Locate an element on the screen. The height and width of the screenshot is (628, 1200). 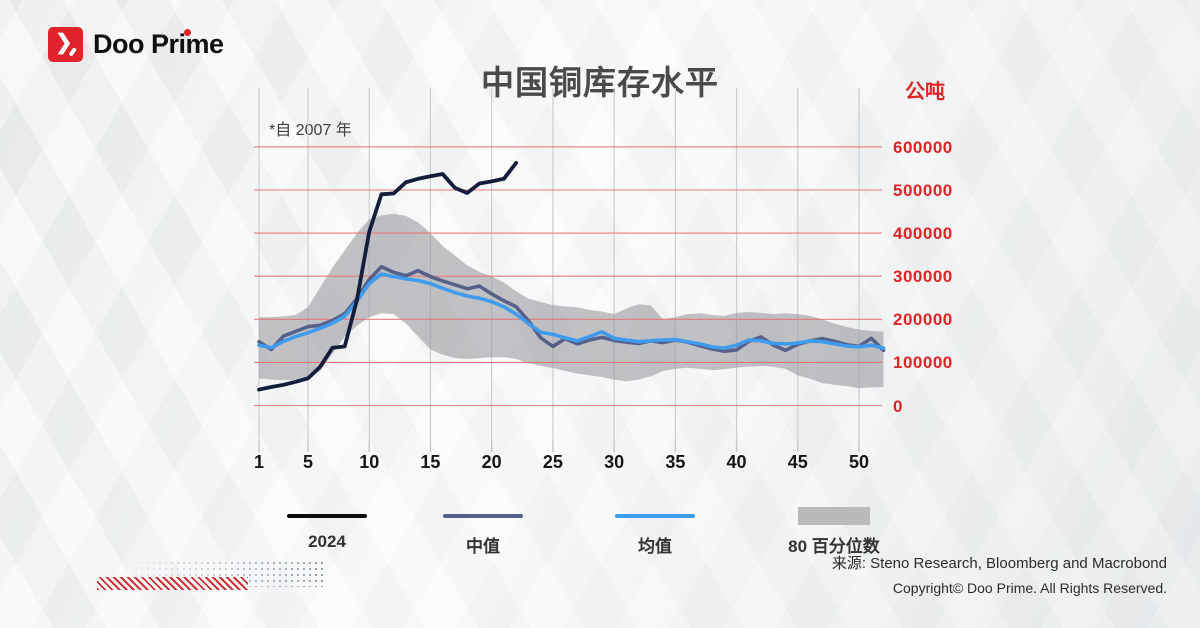
legend-item-median: 中值 is located at coordinates (483, 531).